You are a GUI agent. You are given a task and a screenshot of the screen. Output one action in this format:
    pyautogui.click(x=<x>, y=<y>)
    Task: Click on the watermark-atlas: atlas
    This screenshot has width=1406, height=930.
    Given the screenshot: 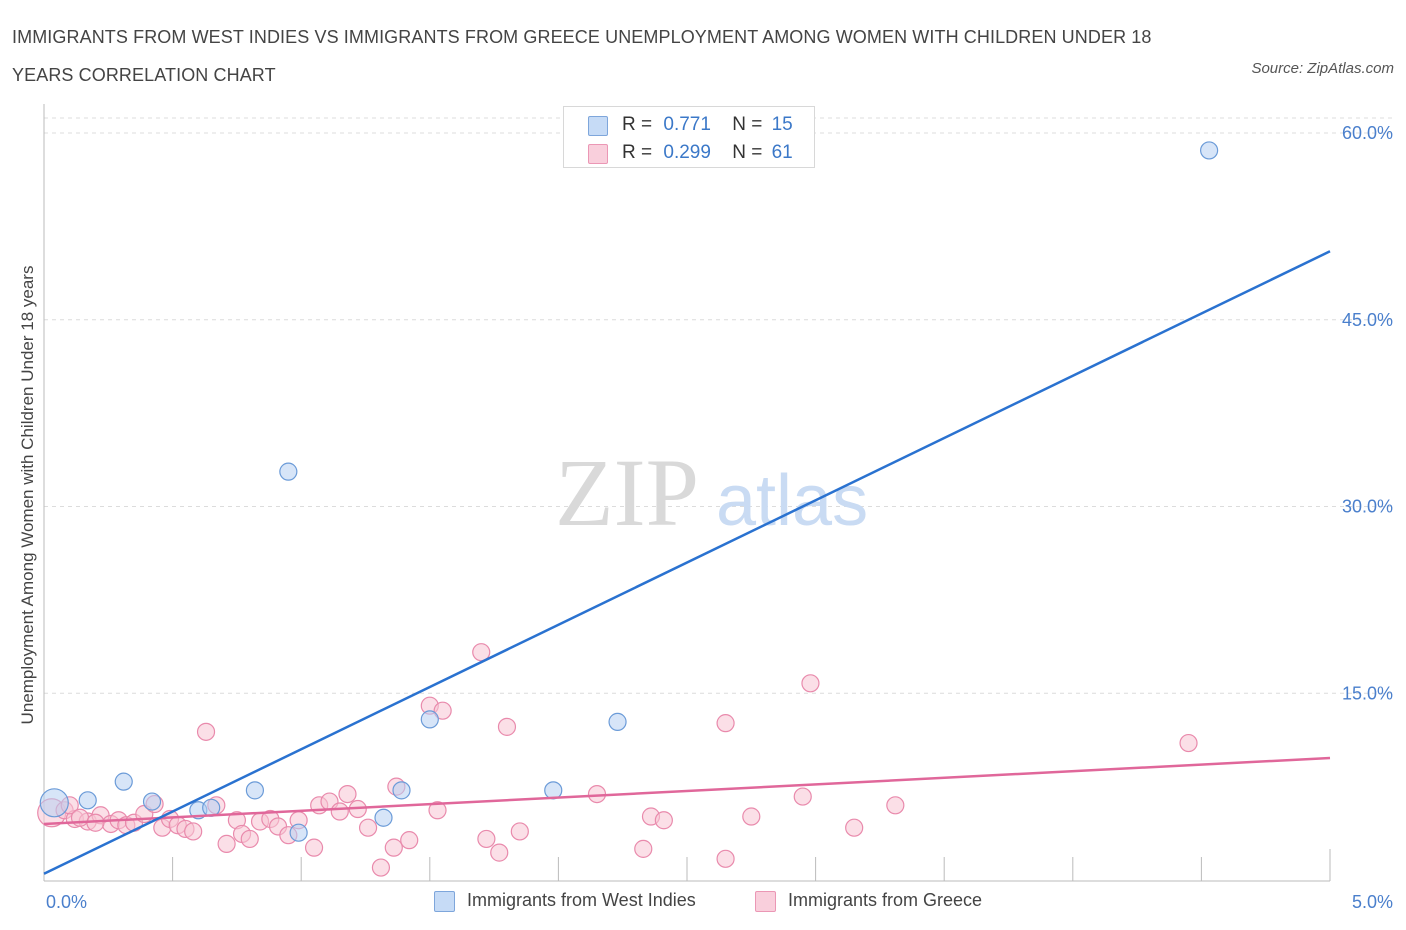 What is the action you would take?
    pyautogui.click(x=792, y=501)
    